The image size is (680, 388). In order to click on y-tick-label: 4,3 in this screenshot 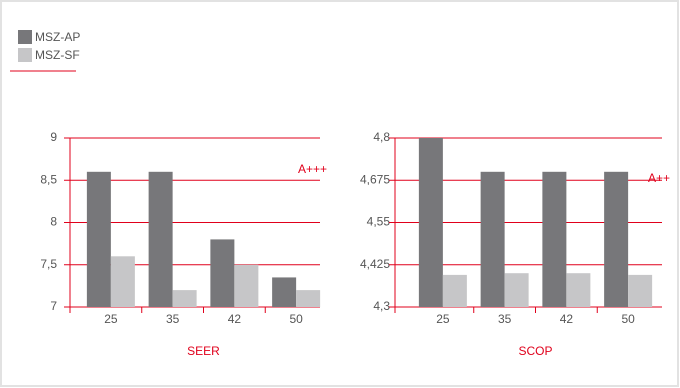, I will do `click(381, 306)`.